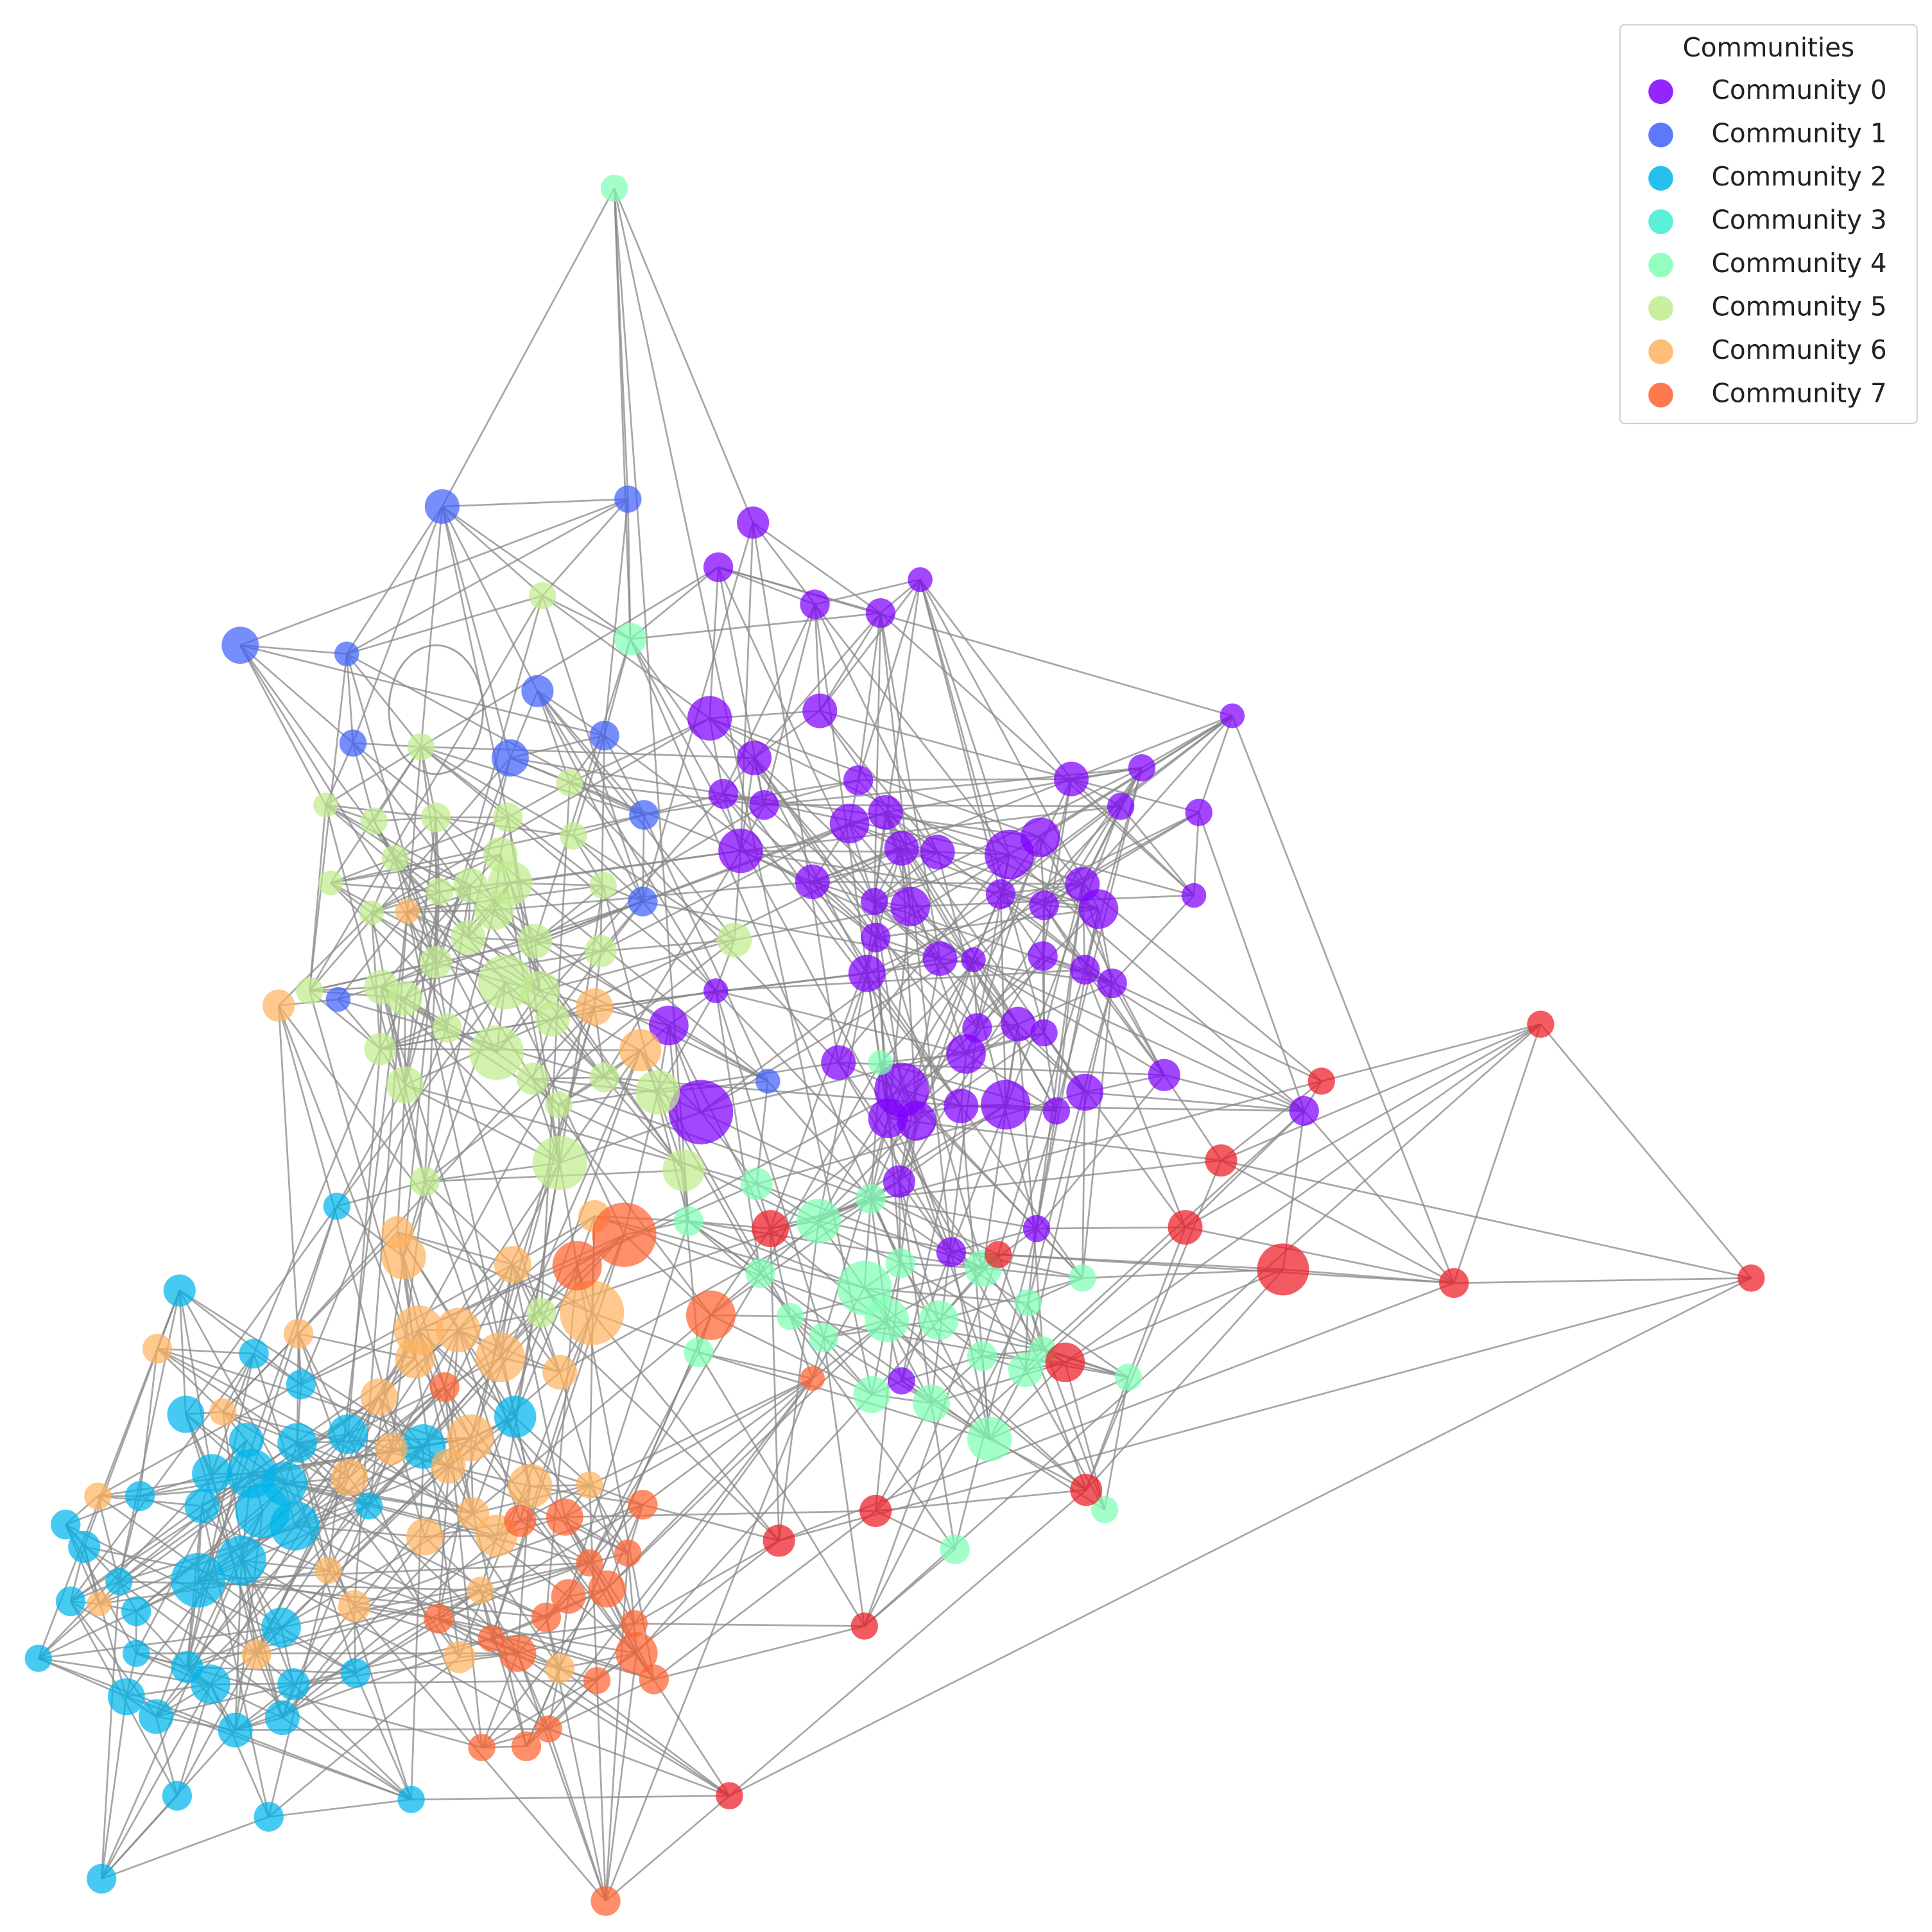 The image size is (1932, 1932). What do you see at coordinates (1660, 178) in the screenshot?
I see `legend-marker` at bounding box center [1660, 178].